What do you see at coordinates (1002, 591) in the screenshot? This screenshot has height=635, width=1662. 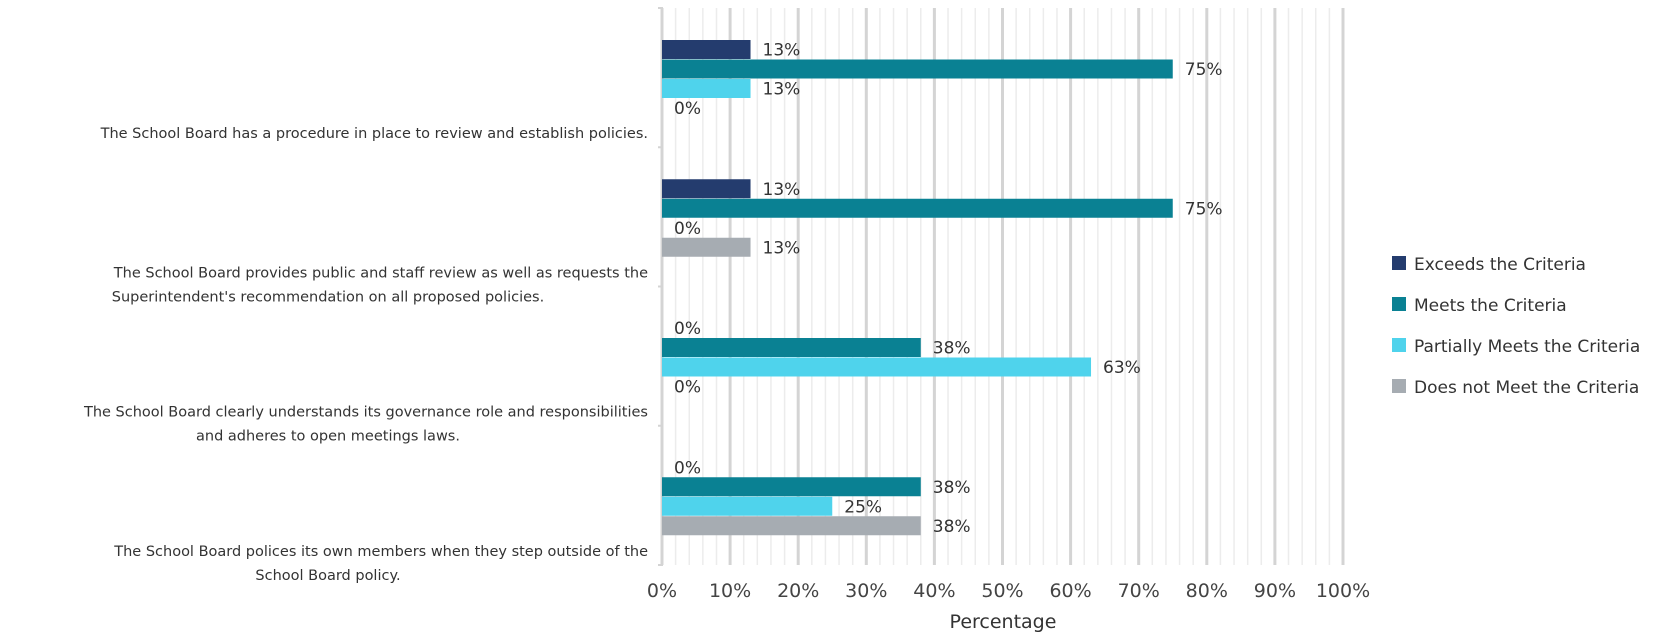 I see `x-tick-label: 50%` at bounding box center [1002, 591].